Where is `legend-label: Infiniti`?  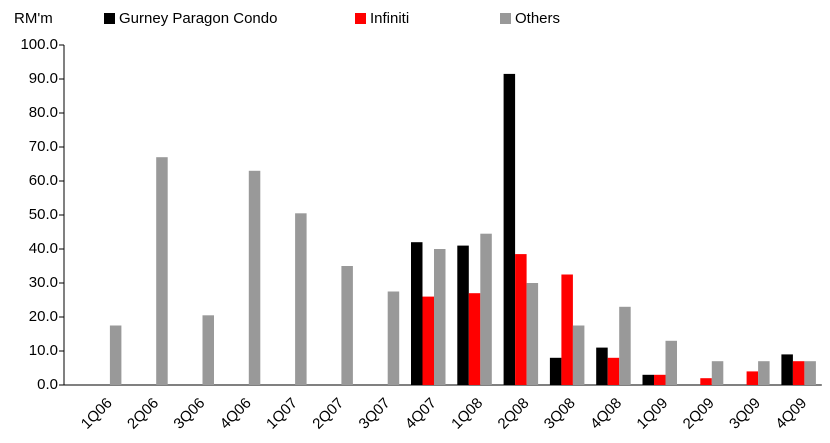
legend-label: Infiniti is located at coordinates (389, 18).